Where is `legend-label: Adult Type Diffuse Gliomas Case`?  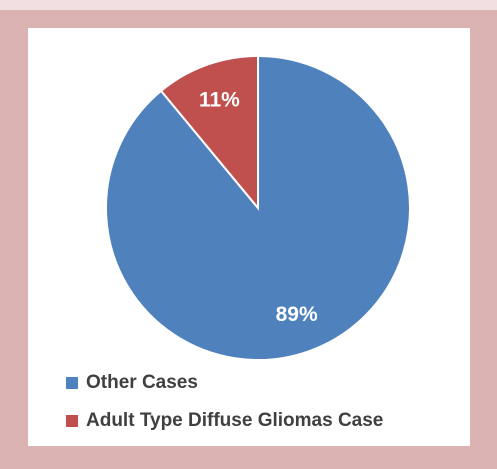 legend-label: Adult Type Diffuse Gliomas Case is located at coordinates (234, 420).